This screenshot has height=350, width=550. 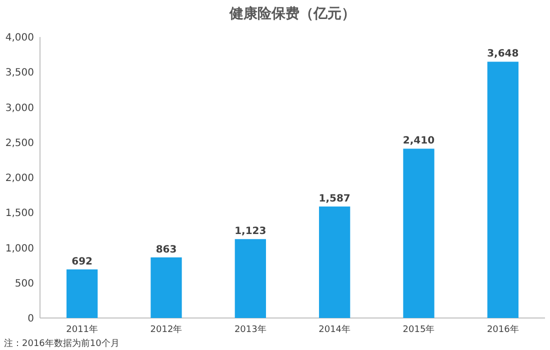 What do you see at coordinates (334, 199) in the screenshot?
I see `data-label: 1,587` at bounding box center [334, 199].